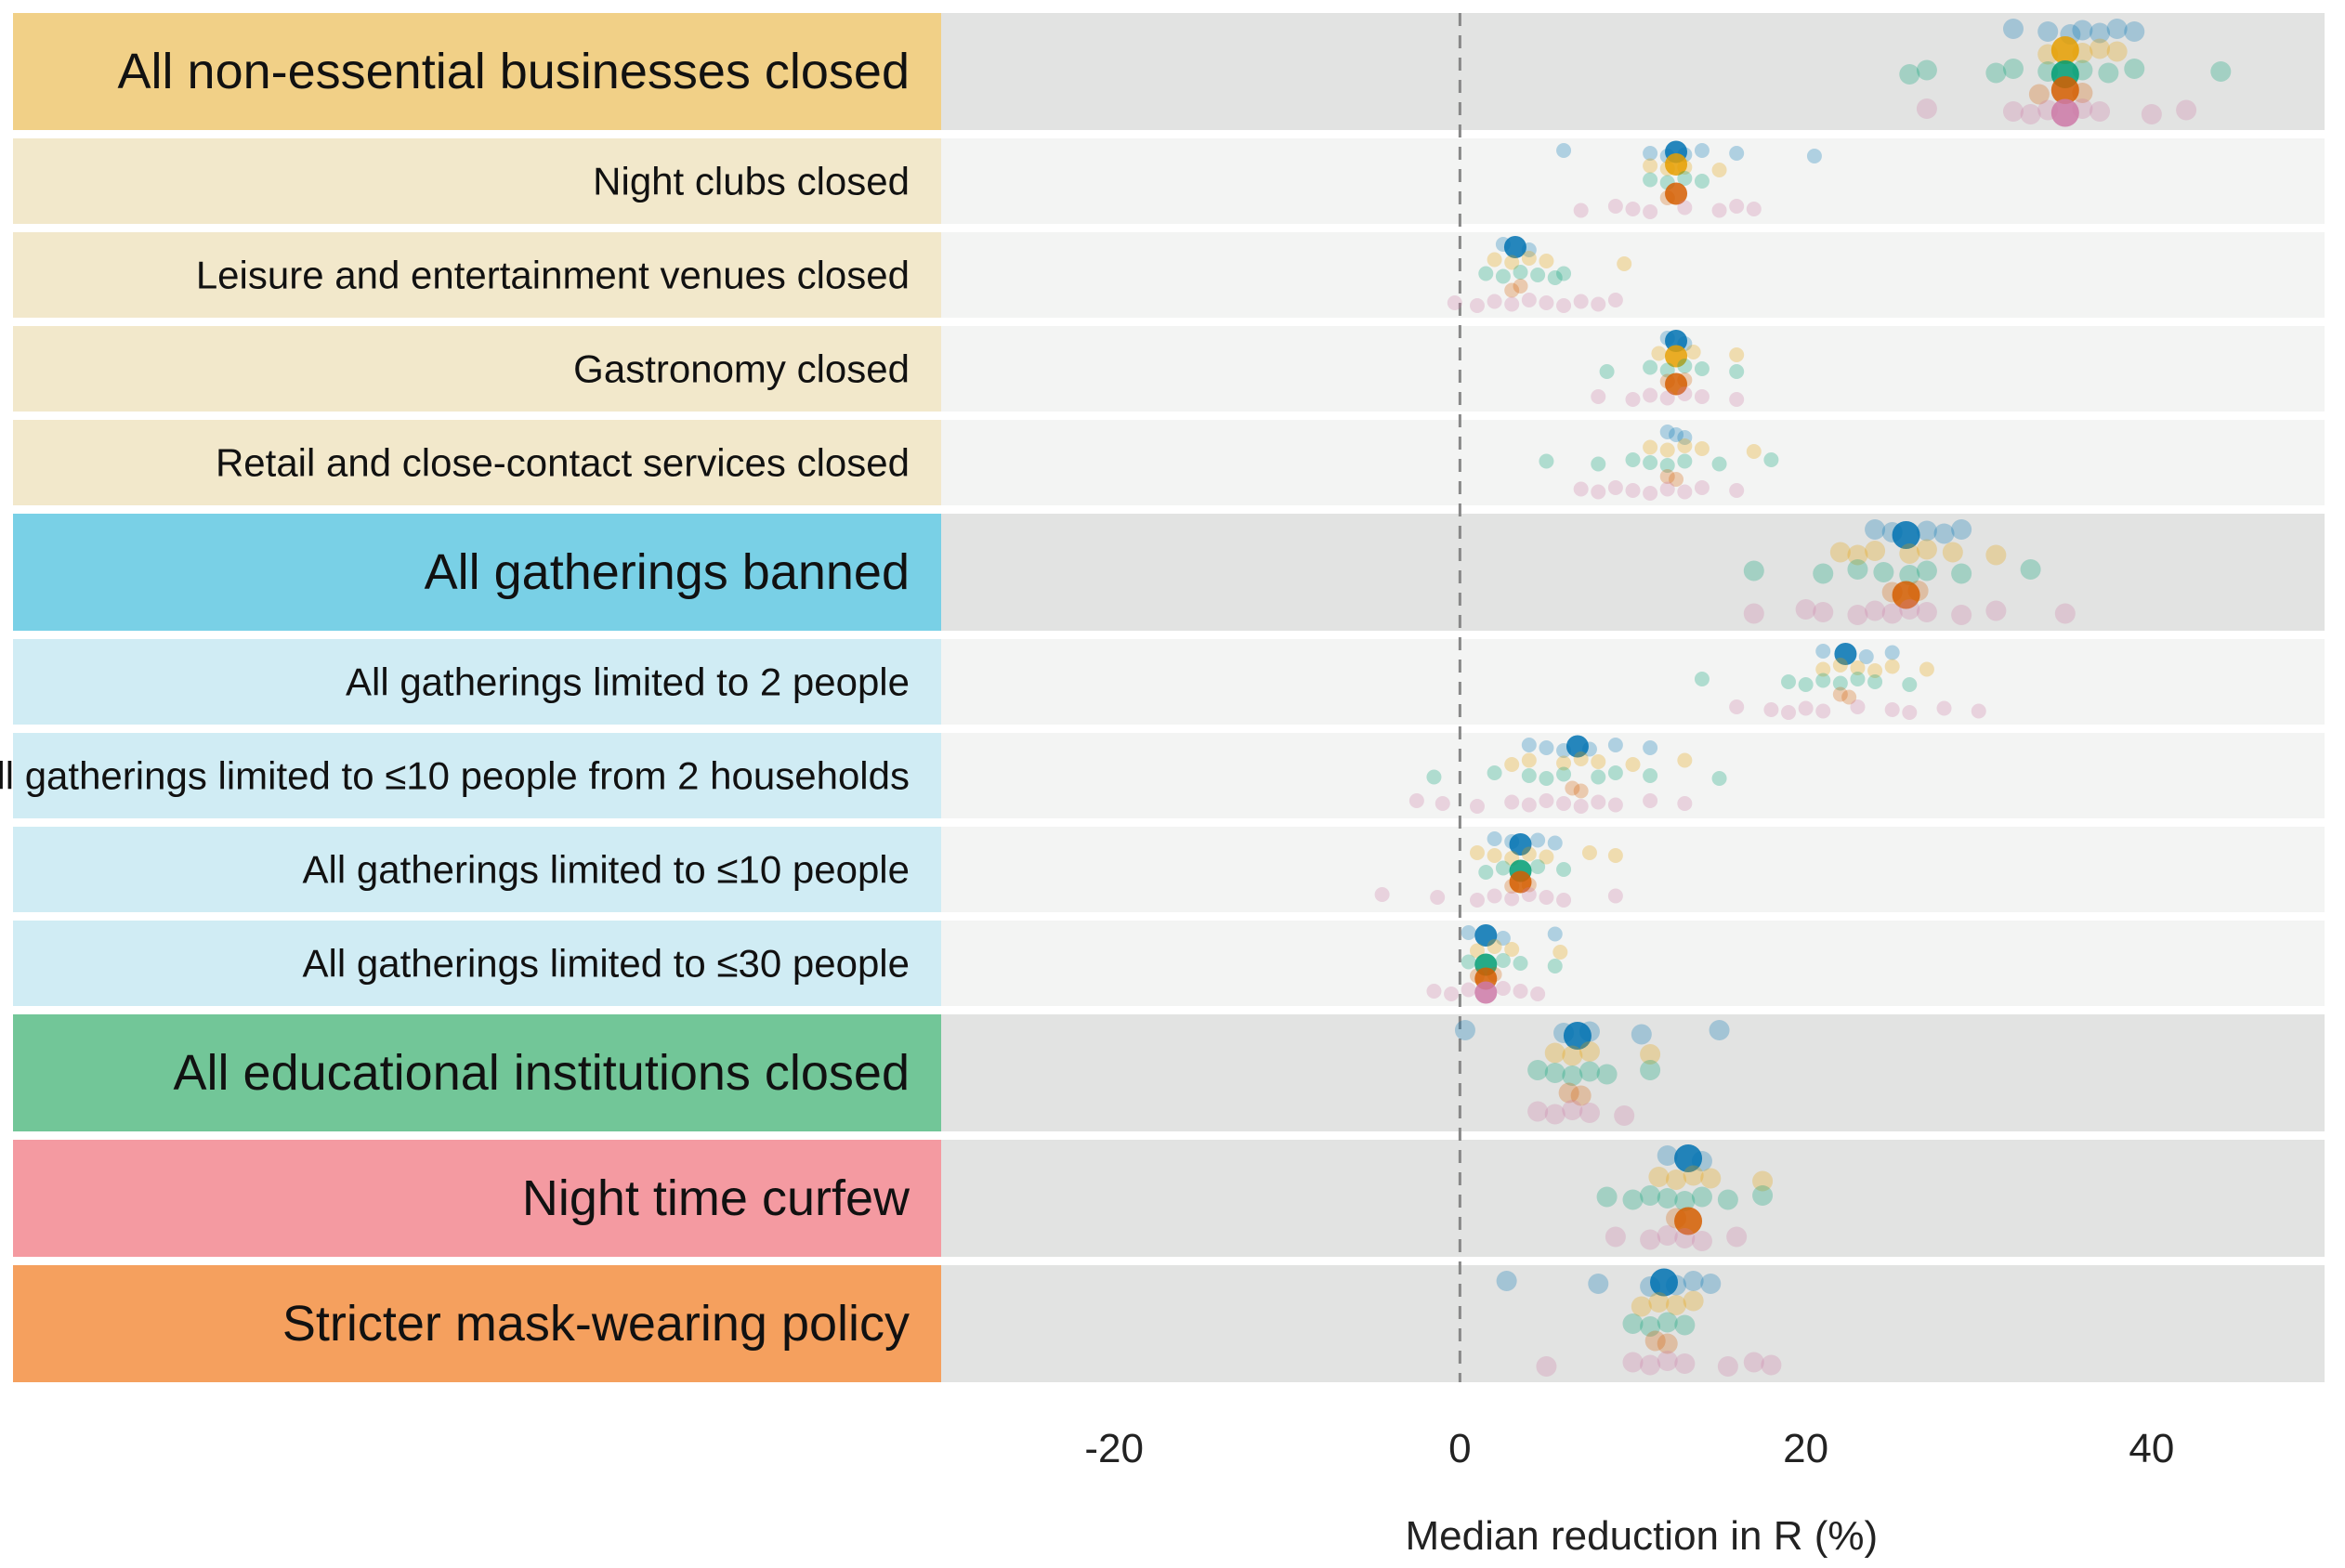  Describe the element at coordinates (2151, 1448) in the screenshot. I see `x-tick-label: 40` at that location.